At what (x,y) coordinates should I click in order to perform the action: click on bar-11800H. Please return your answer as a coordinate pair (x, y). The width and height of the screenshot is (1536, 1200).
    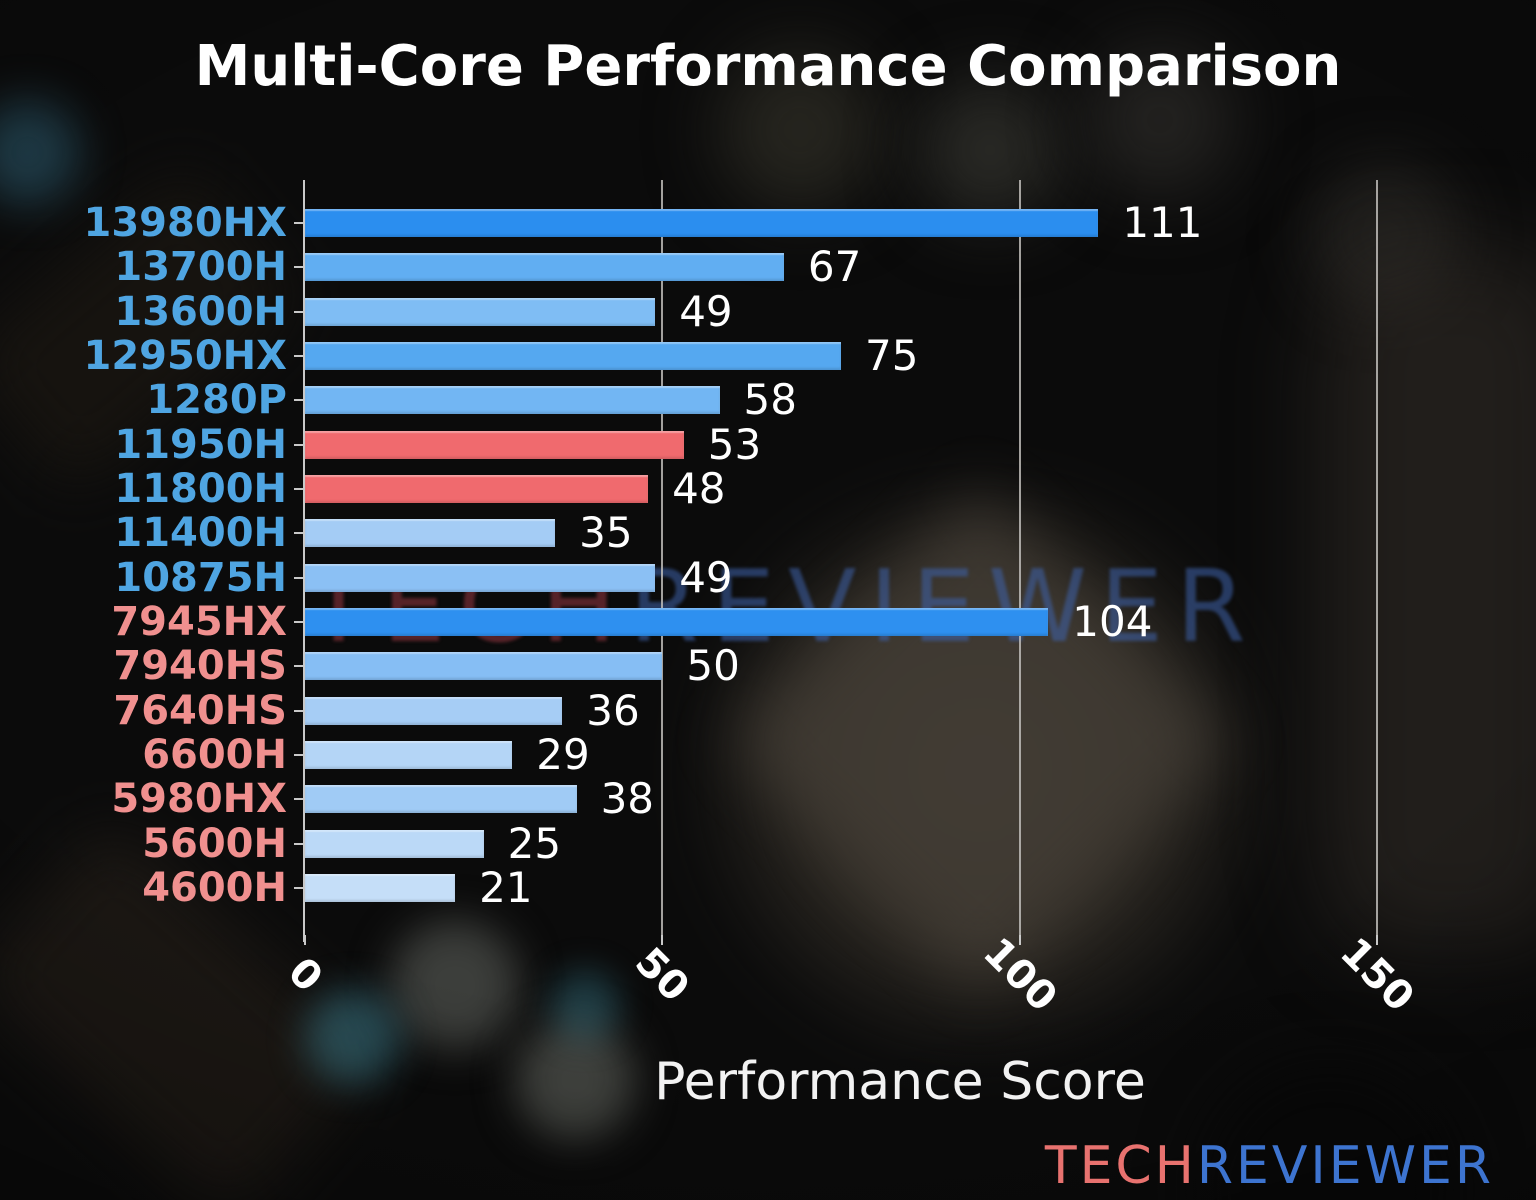
    Looking at the image, I should click on (477, 488).